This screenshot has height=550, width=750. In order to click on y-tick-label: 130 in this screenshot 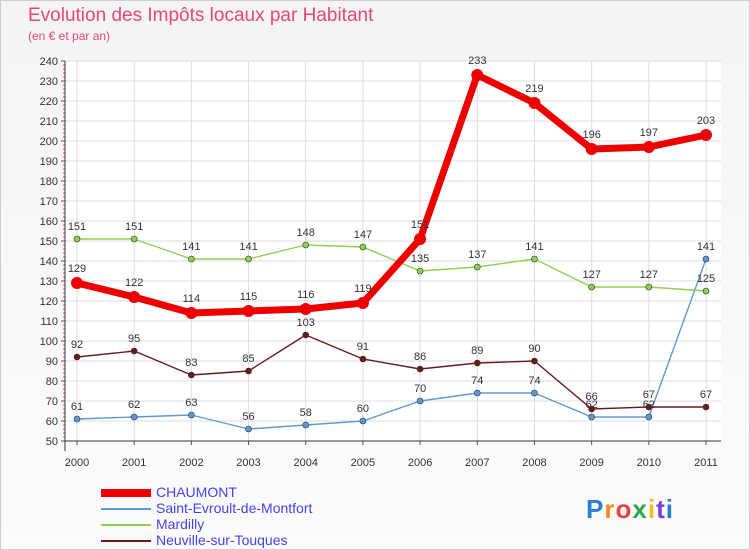, I will do `click(49, 282)`.